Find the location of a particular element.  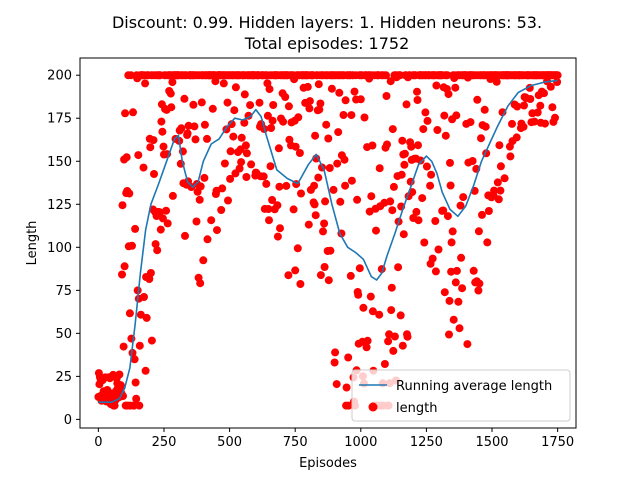

x-axis-label: Episodes is located at coordinates (328, 463).